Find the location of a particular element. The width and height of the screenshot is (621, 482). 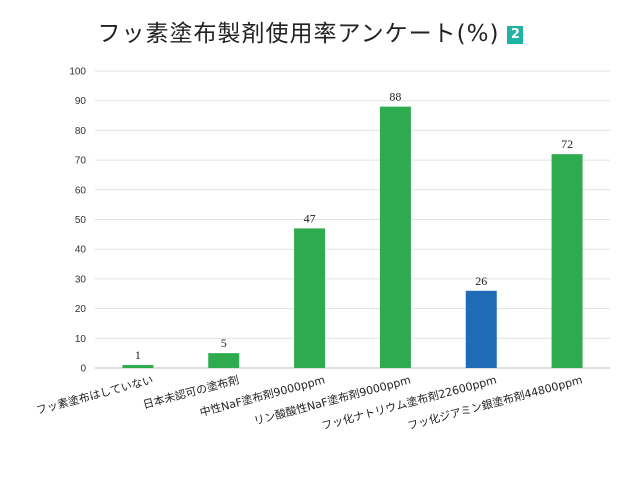

y-tick-label: 30 is located at coordinates (81, 279).